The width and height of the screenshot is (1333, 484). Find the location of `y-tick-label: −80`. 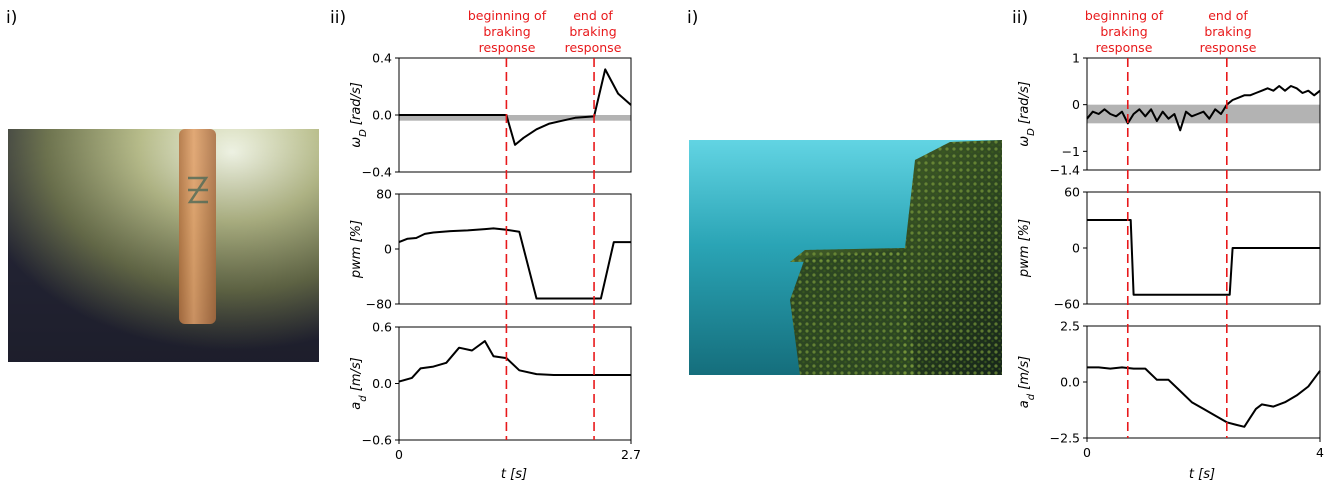

y-tick-label: −80 is located at coordinates (379, 304).